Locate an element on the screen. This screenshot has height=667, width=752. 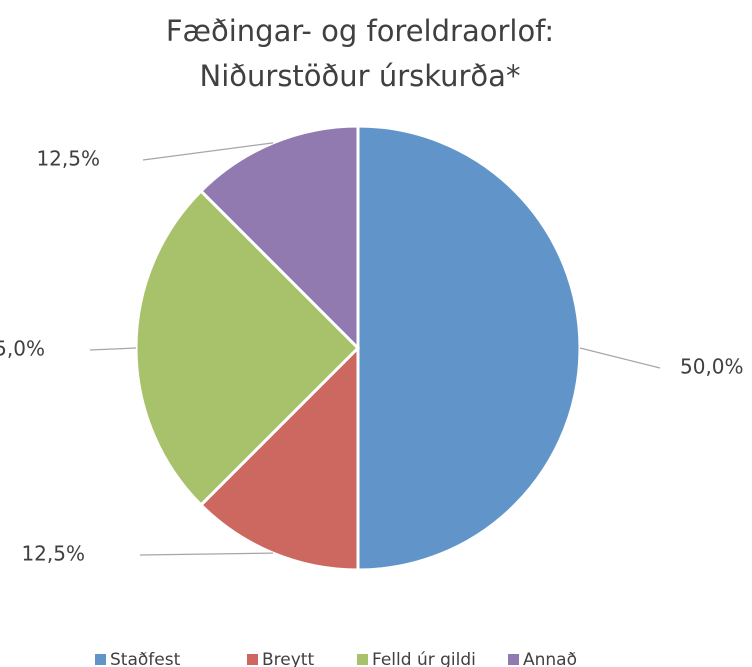
data-label: 50,0% is located at coordinates (712, 367).